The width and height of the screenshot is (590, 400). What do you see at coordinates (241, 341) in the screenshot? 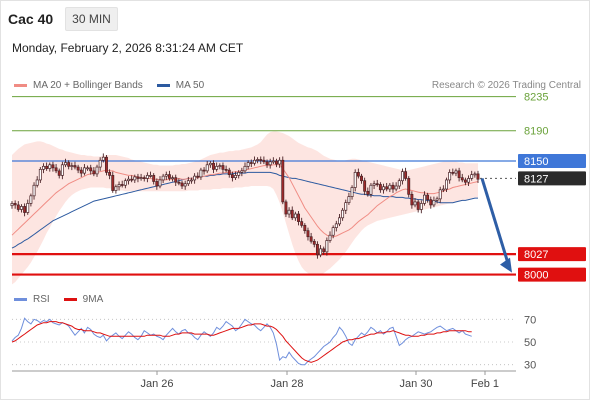
I see `rsi-line` at bounding box center [241, 341].